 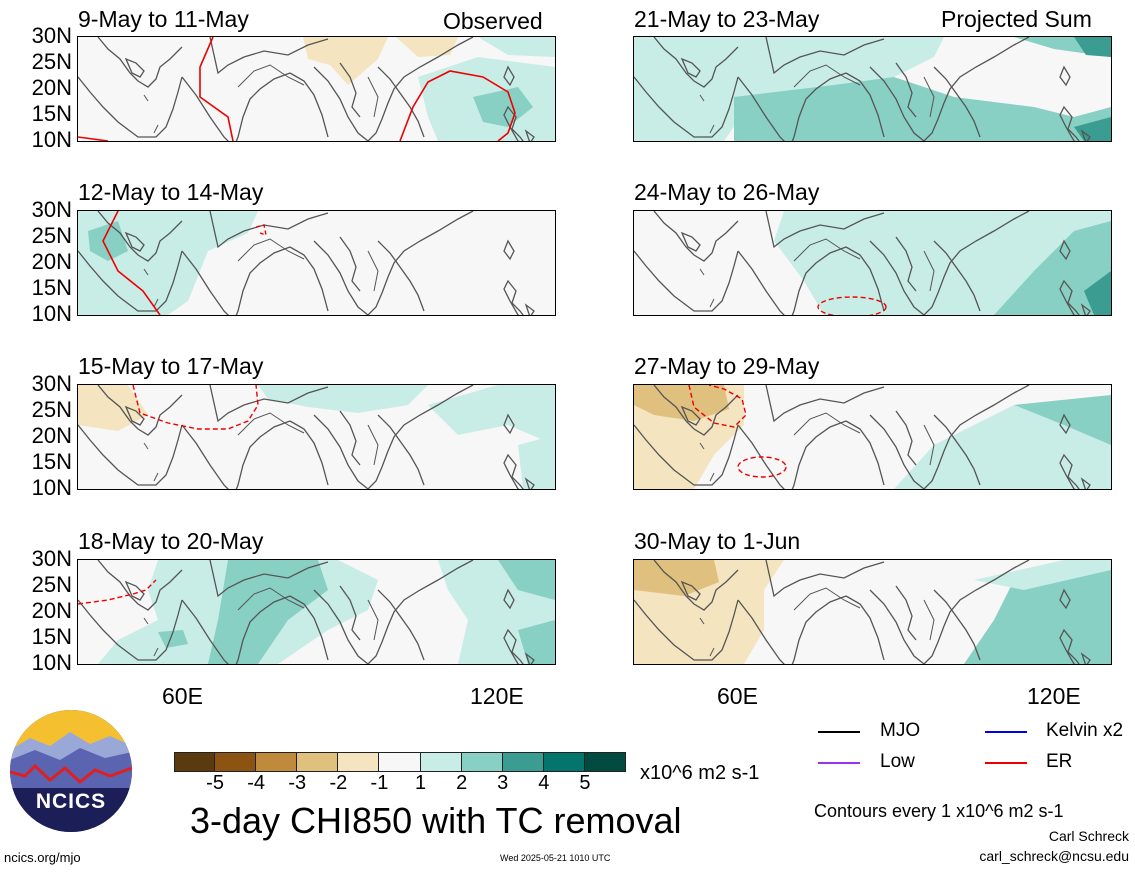 What do you see at coordinates (462, 783) in the screenshot?
I see `colorbar-label: 2` at bounding box center [462, 783].